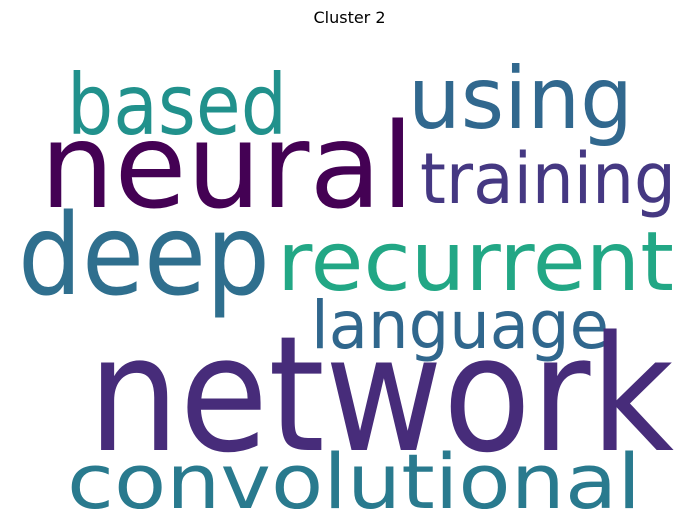 The image size is (699, 532). I want to click on word-language: language, so click(460, 325).